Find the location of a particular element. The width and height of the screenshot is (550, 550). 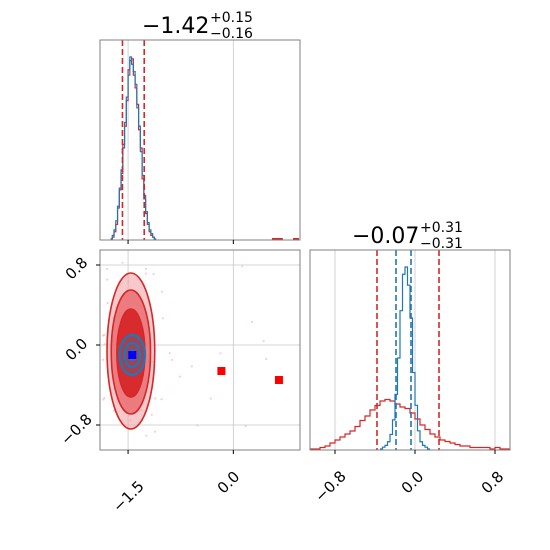

x-marginal-title-value: −1.42 is located at coordinates (175, 26).